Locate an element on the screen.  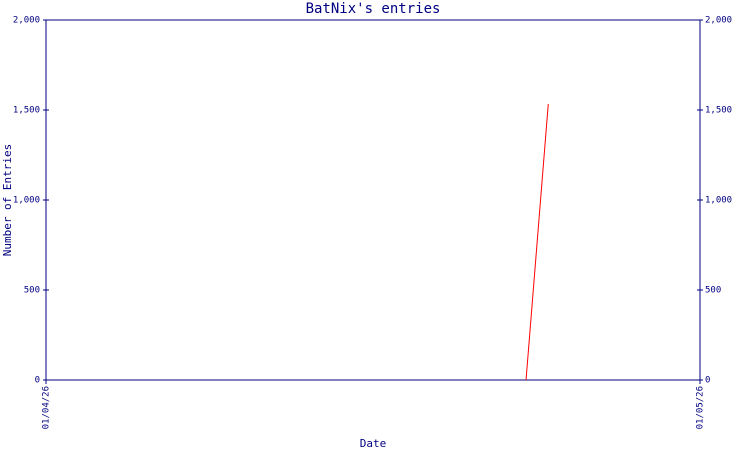
y-tick-label: 1,500 is located at coordinates (26, 111).